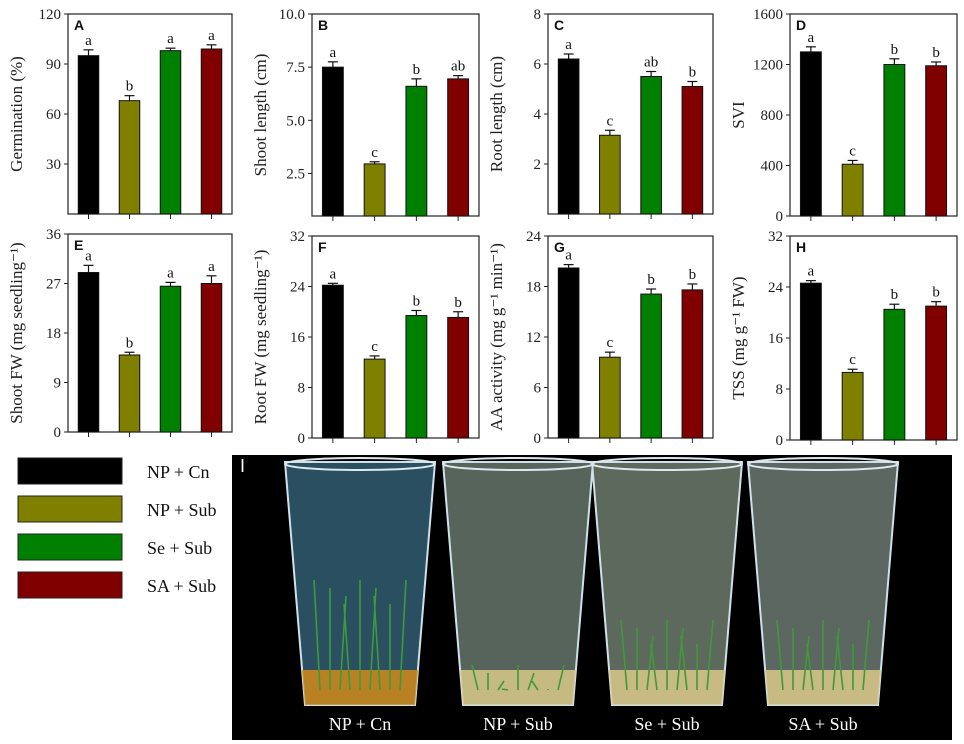 Image resolution: width=964 pixels, height=744 pixels. I want to click on panel-h: 0 8 16 24 32 TSS (mg g⁻¹ FW) Ha c b b, so click(843, 339).